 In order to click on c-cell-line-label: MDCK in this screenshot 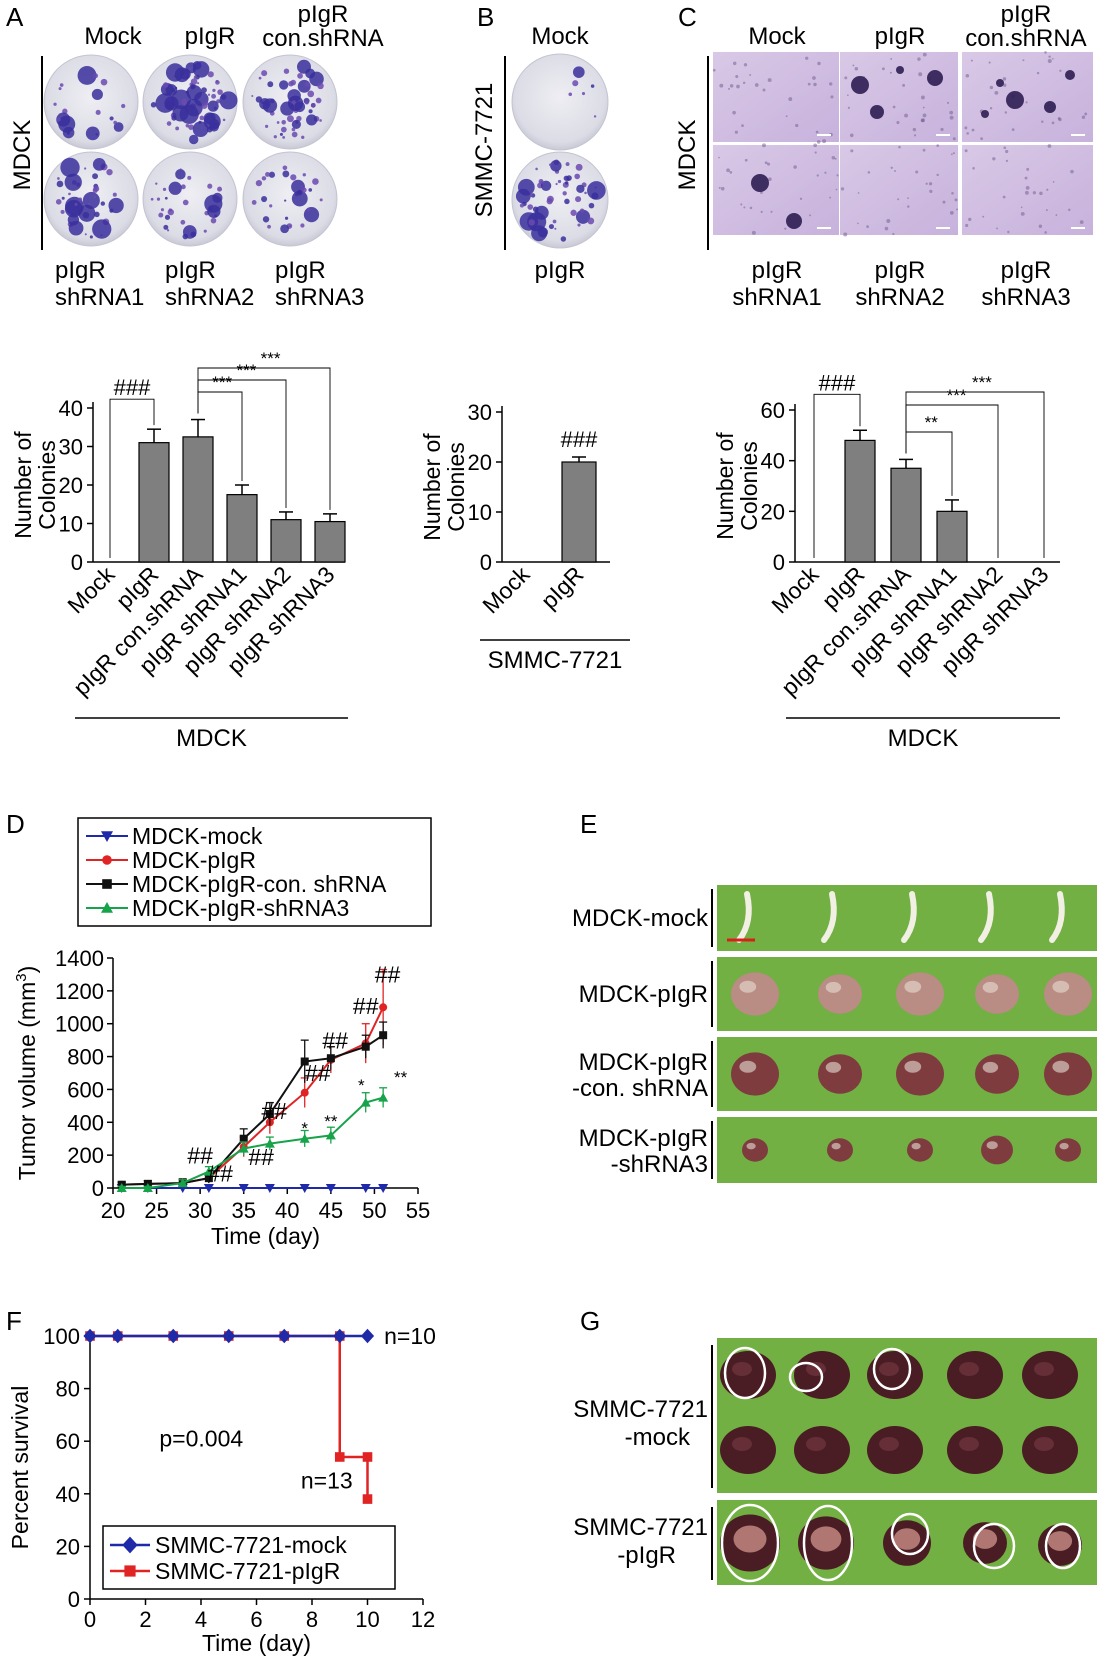, I will do `click(687, 155)`.